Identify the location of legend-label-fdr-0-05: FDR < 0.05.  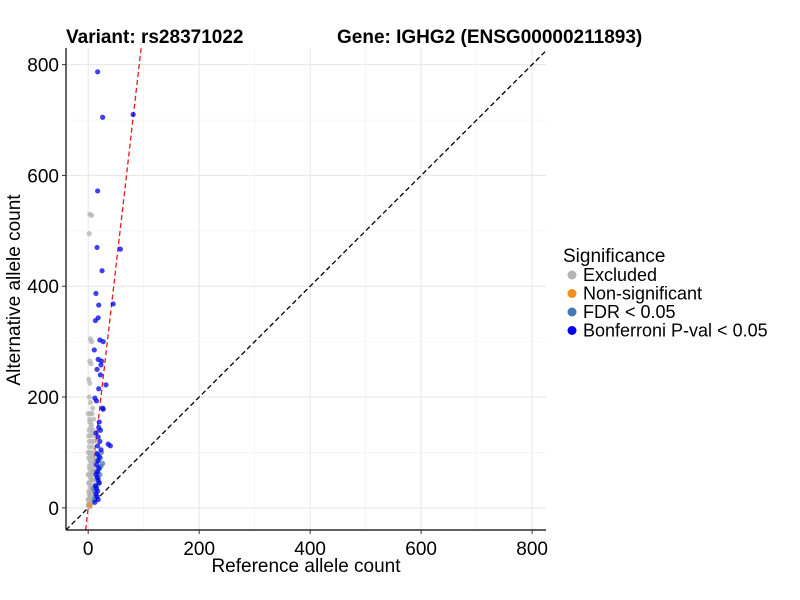
(629, 312).